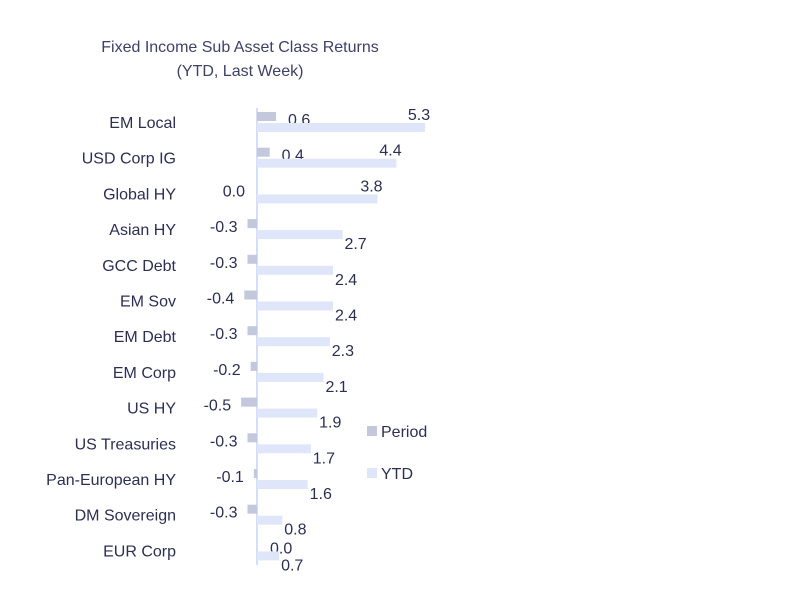 The width and height of the screenshot is (800, 600). I want to click on ytd-value-label: 4.4, so click(390, 151).